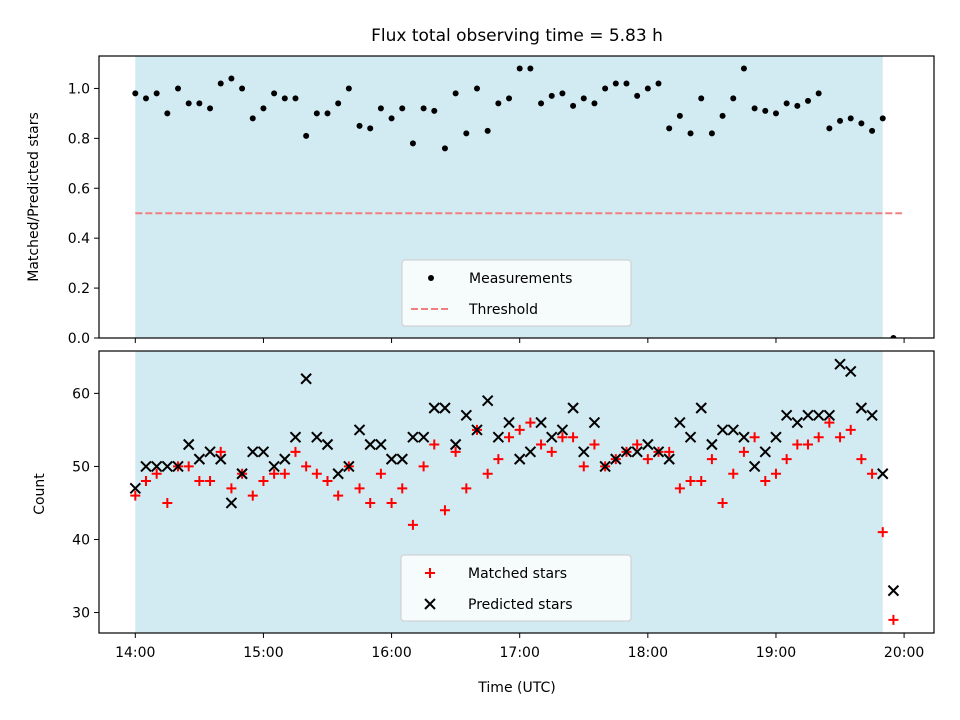 This screenshot has height=720, width=960. I want to click on y-axis-label-ratio: Matched/Predicted stars, so click(34, 197).